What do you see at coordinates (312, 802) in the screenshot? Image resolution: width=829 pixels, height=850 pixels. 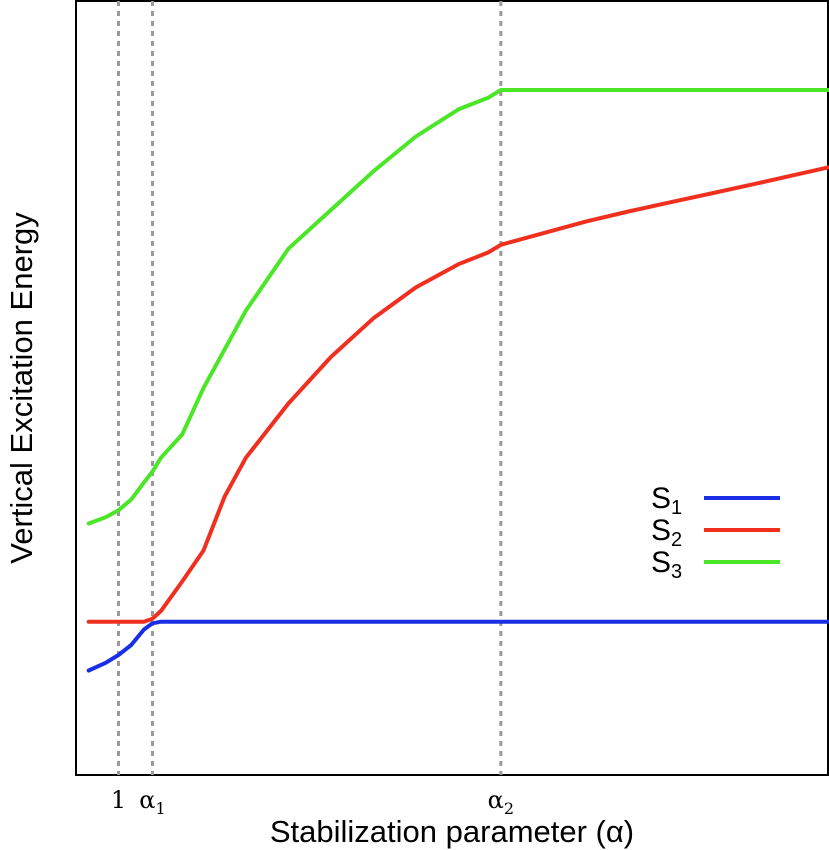 I see `x-tick-labels: 1 α1 α2` at bounding box center [312, 802].